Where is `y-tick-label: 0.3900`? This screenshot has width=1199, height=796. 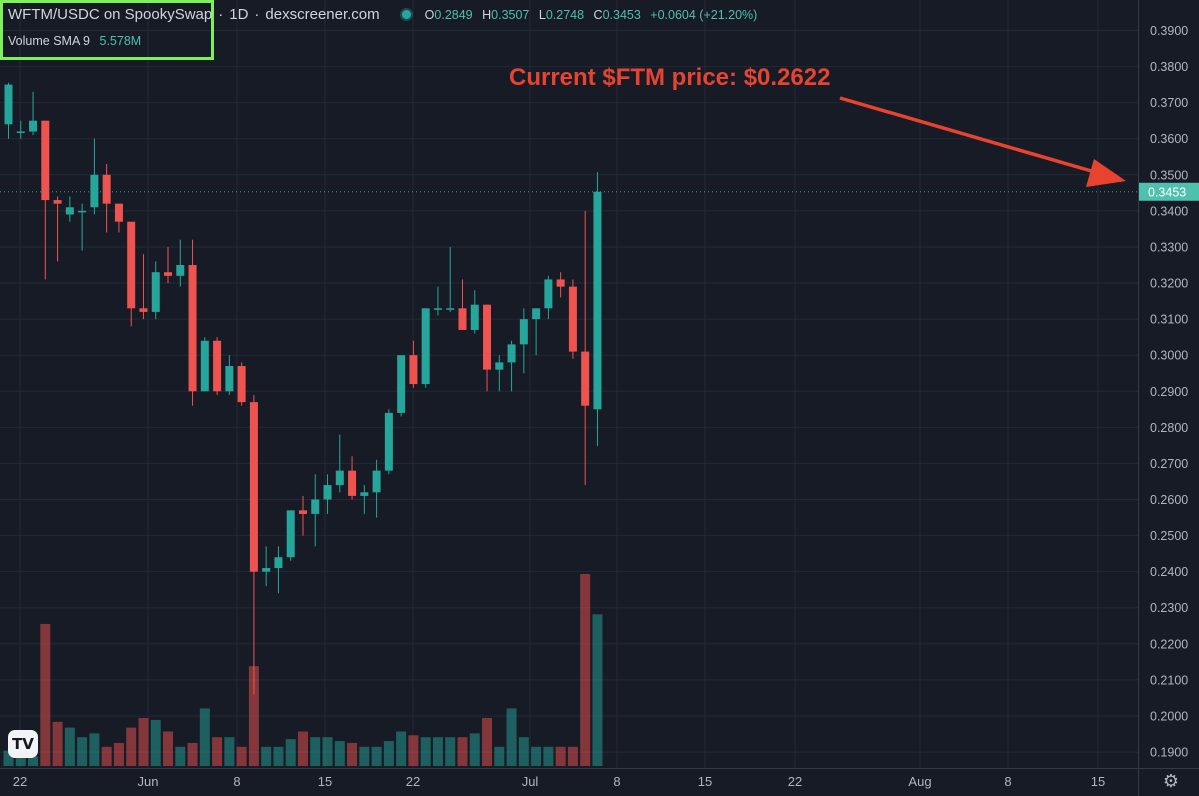 y-tick-label: 0.3900 is located at coordinates (1169, 31).